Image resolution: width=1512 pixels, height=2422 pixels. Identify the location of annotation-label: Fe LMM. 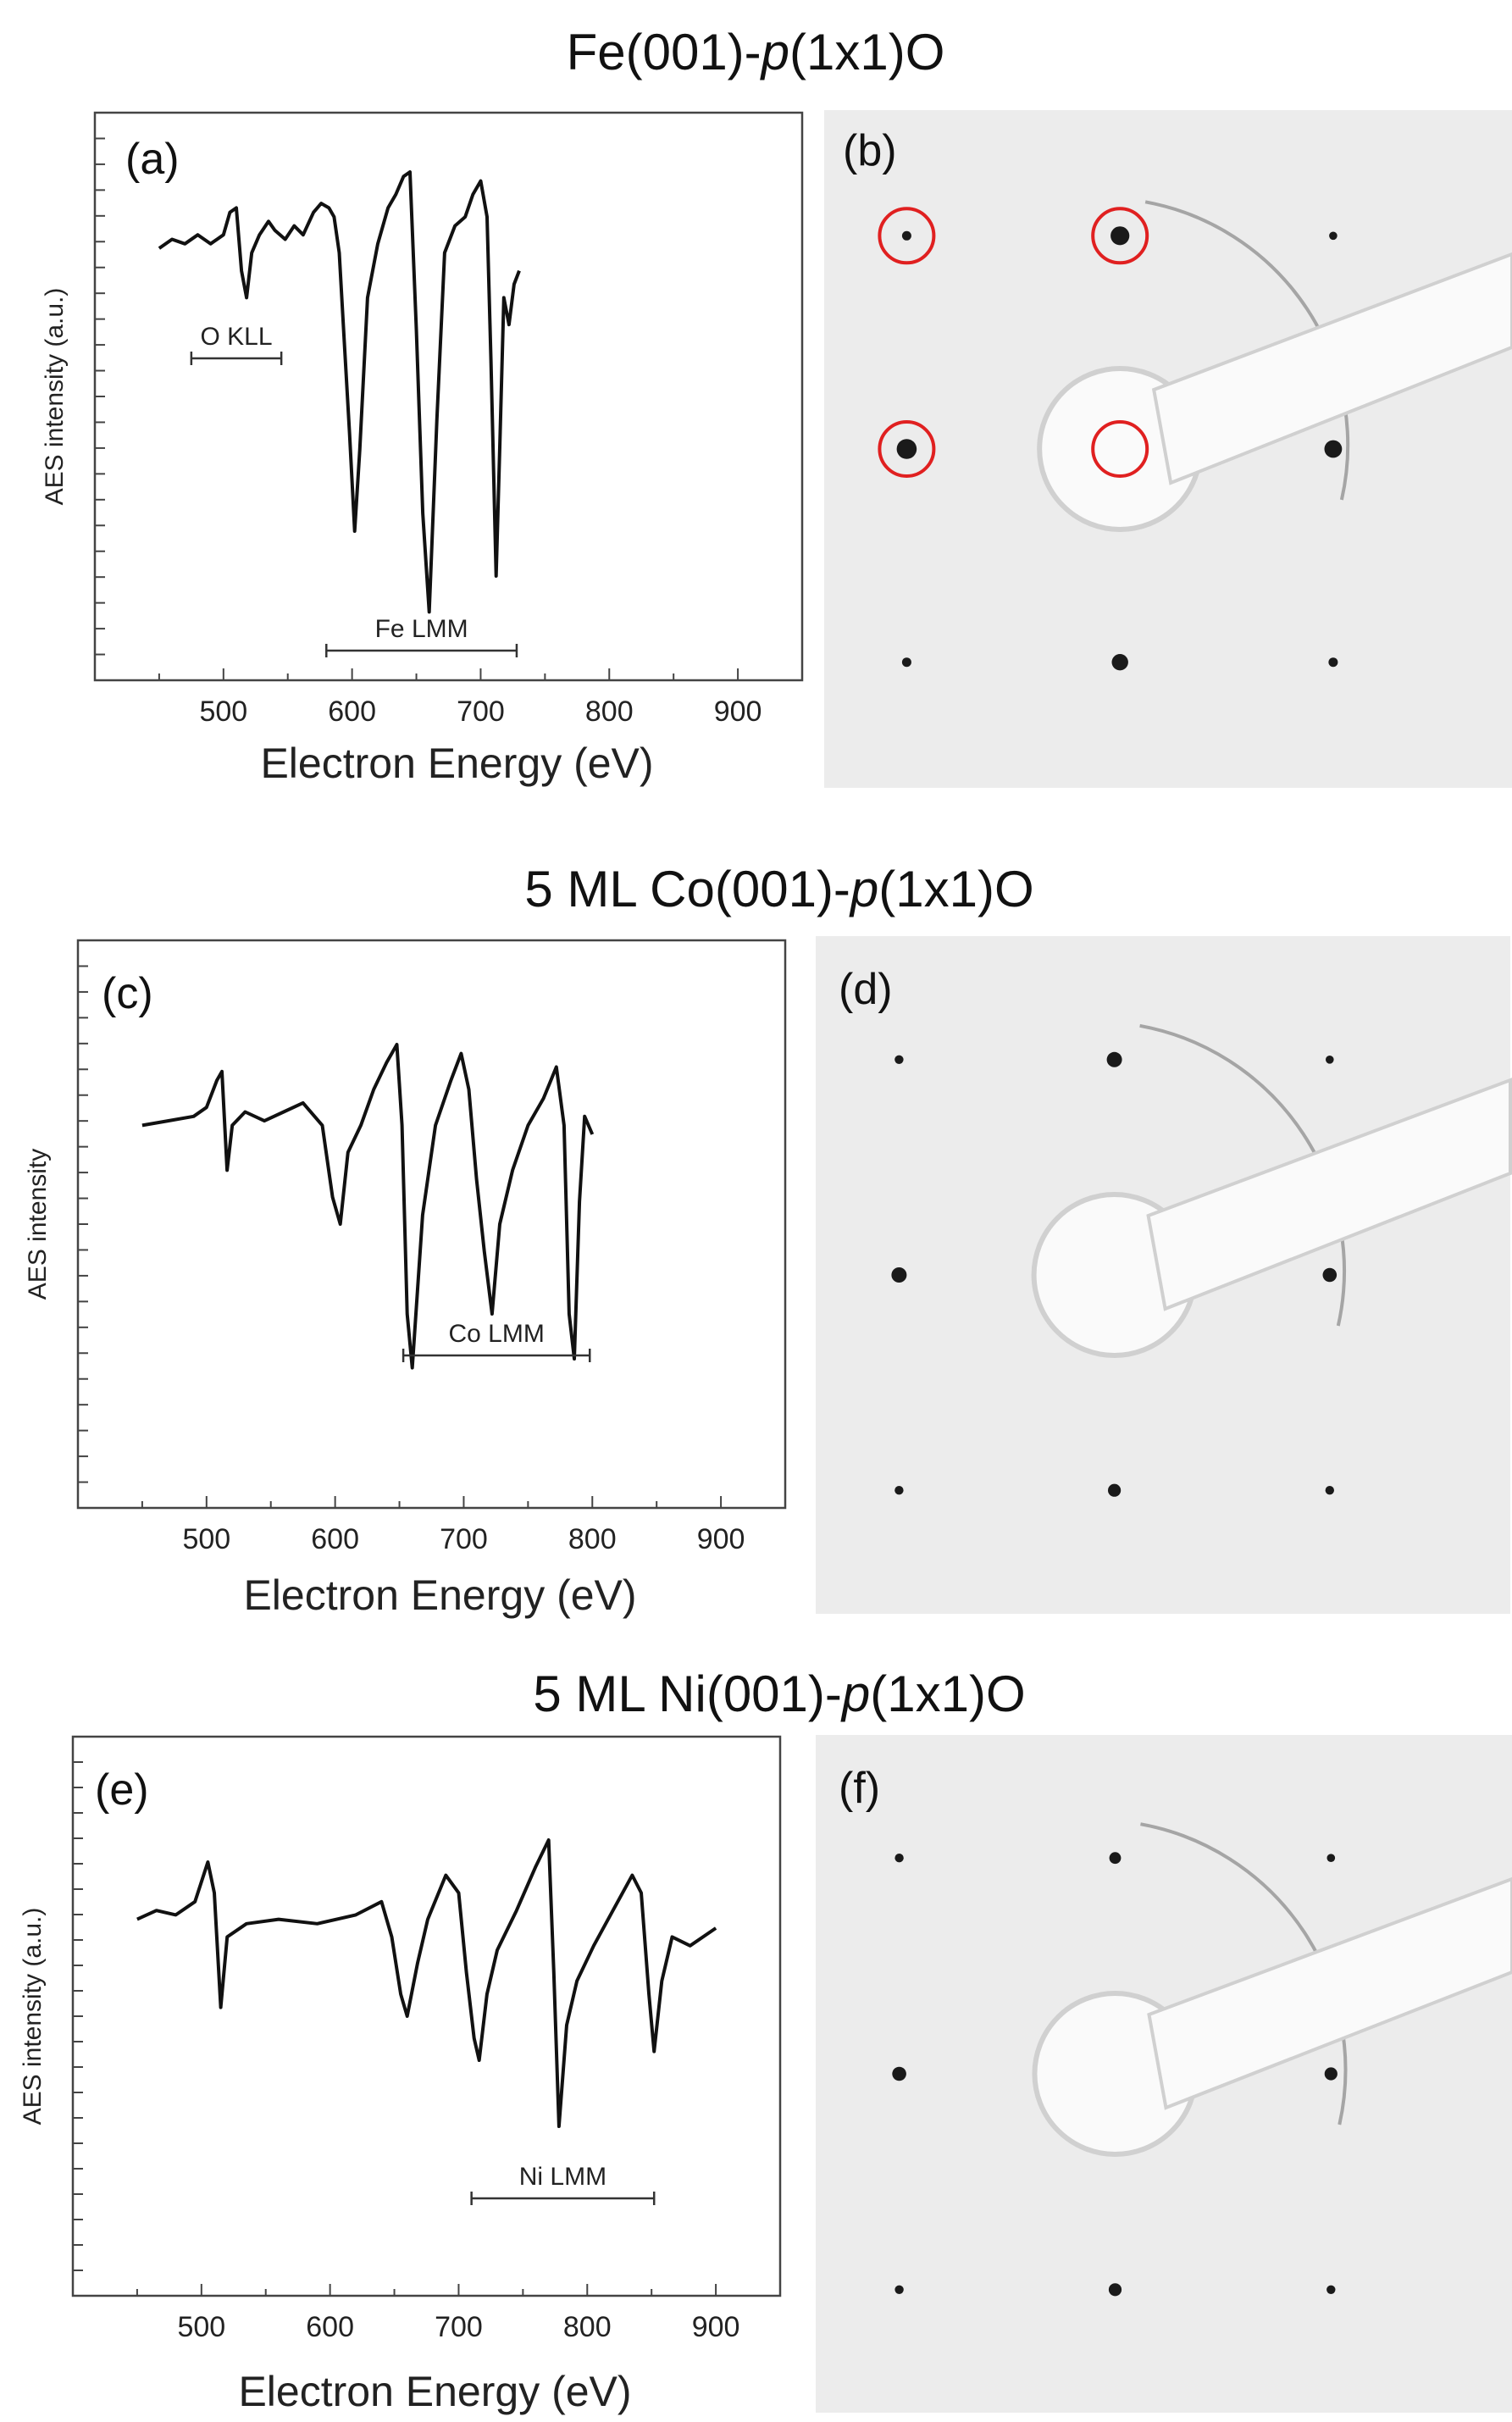
(421, 629).